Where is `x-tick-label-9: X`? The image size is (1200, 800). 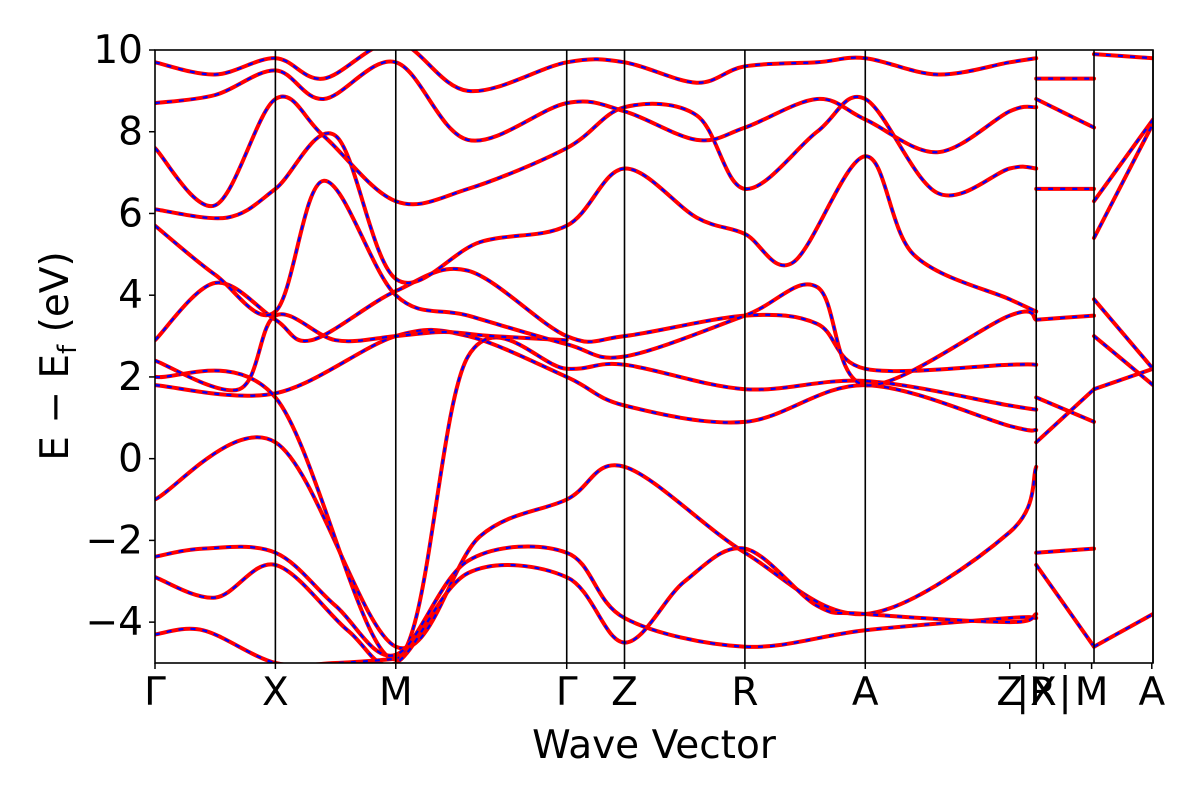 x-tick-label-9: X is located at coordinates (1043, 692).